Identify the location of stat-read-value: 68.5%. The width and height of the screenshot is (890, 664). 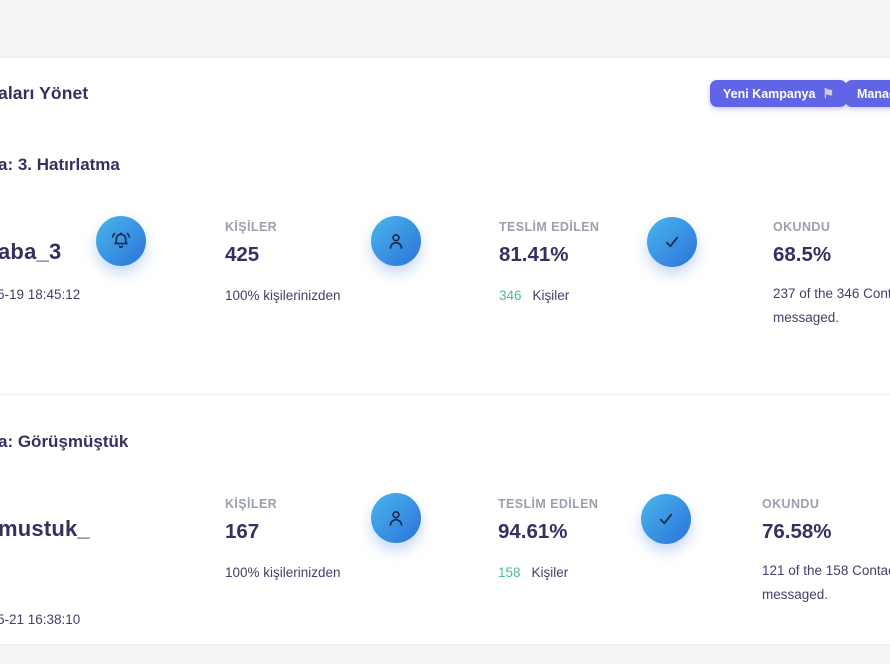
(802, 254).